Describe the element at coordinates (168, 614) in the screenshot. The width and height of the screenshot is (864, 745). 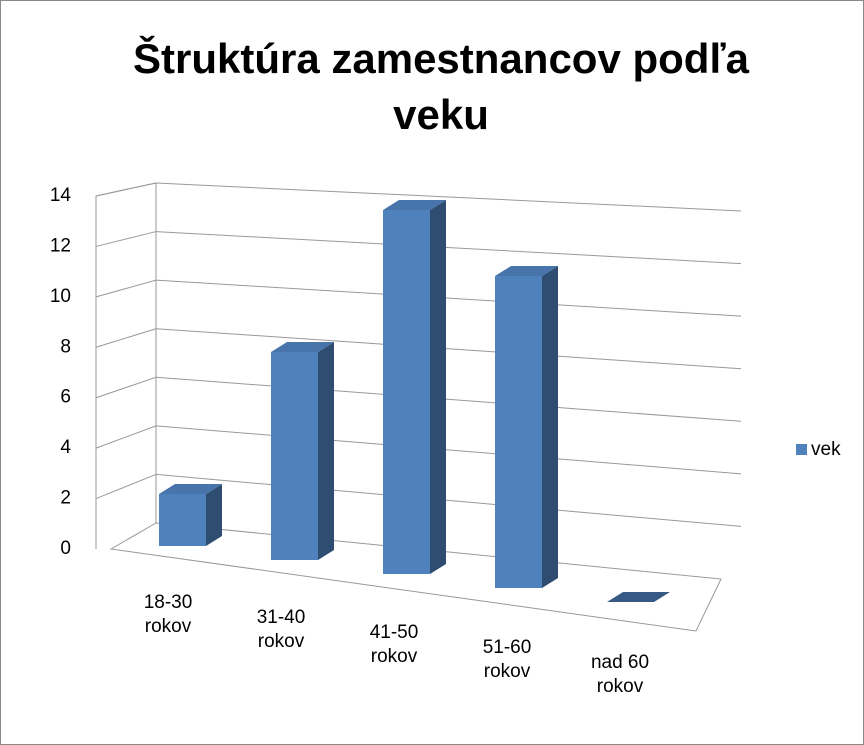
I see `x-tick-label: 18-30 rokov` at that location.